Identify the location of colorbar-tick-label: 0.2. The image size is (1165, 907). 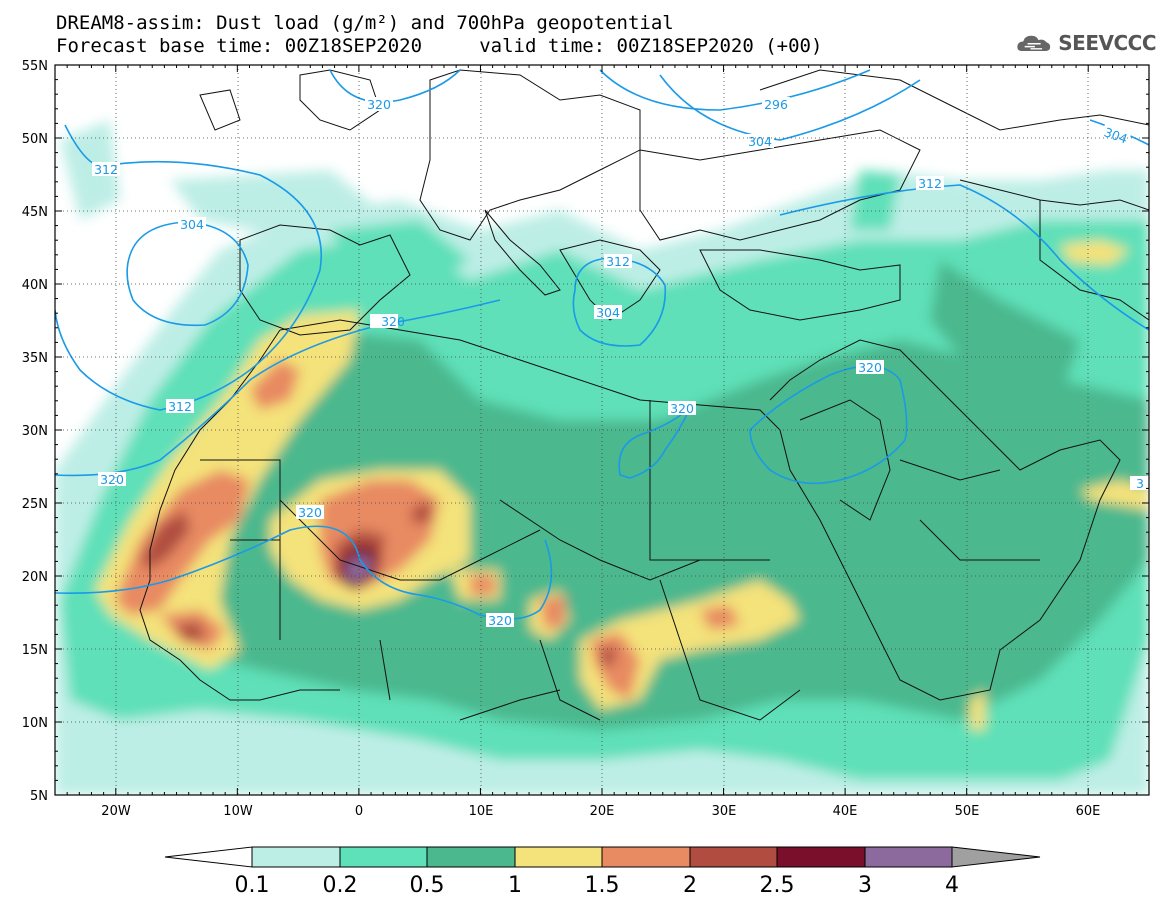
(340, 885).